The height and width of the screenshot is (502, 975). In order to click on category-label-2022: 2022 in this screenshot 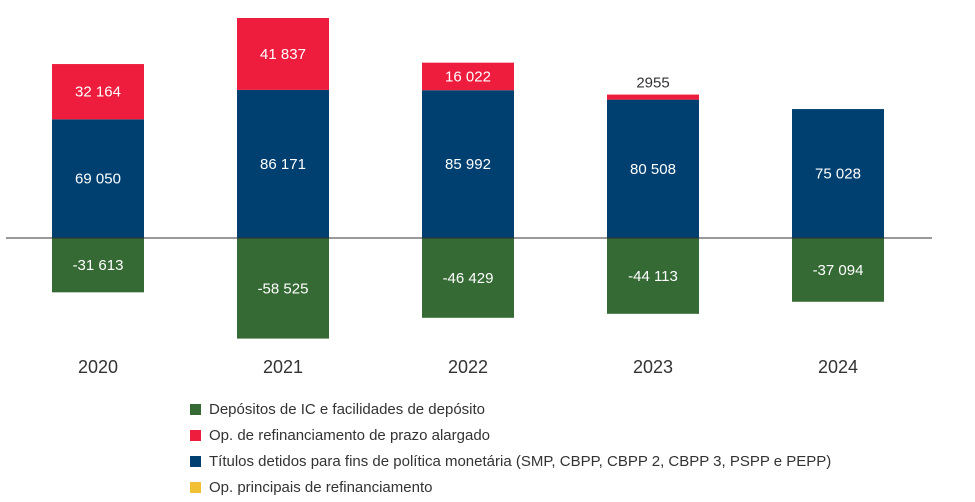, I will do `click(468, 367)`.